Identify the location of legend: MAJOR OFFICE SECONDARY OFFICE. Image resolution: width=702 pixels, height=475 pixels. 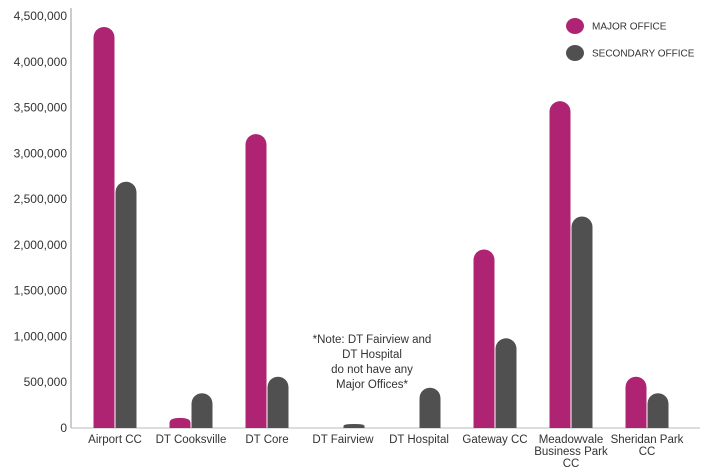
(630, 39).